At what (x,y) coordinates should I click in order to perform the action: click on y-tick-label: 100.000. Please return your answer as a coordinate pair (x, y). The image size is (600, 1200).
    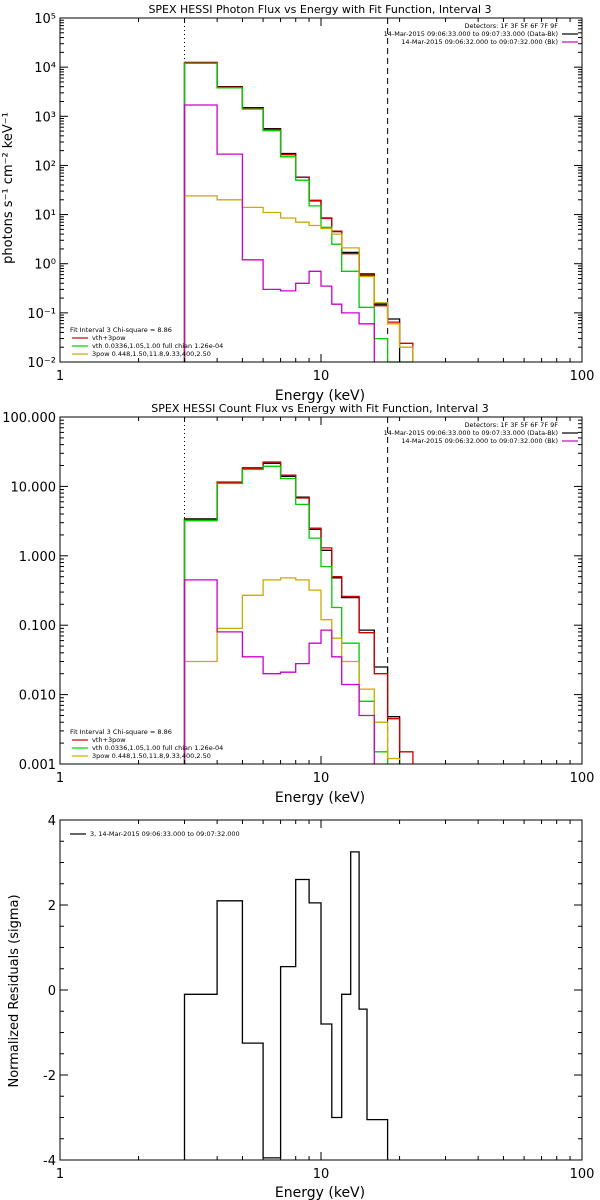
    Looking at the image, I should click on (29, 418).